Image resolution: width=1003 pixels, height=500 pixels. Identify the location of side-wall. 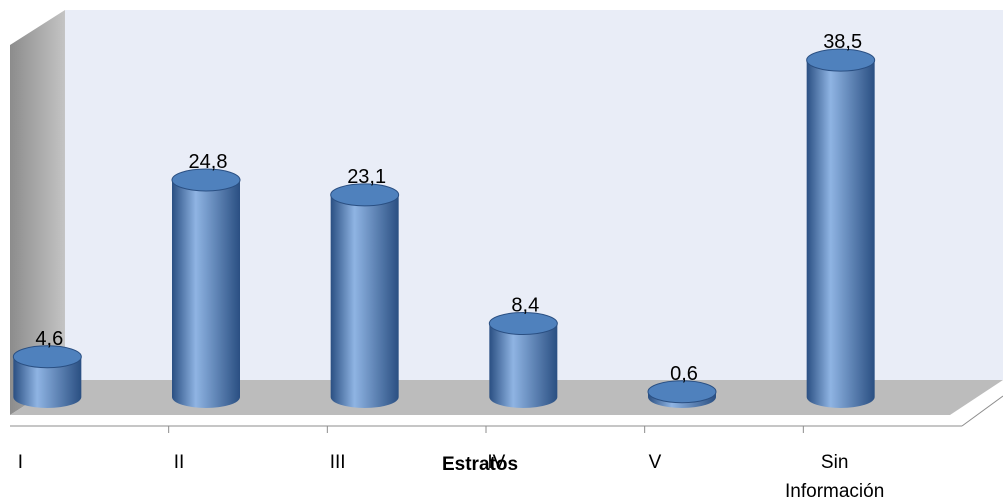
(37, 212).